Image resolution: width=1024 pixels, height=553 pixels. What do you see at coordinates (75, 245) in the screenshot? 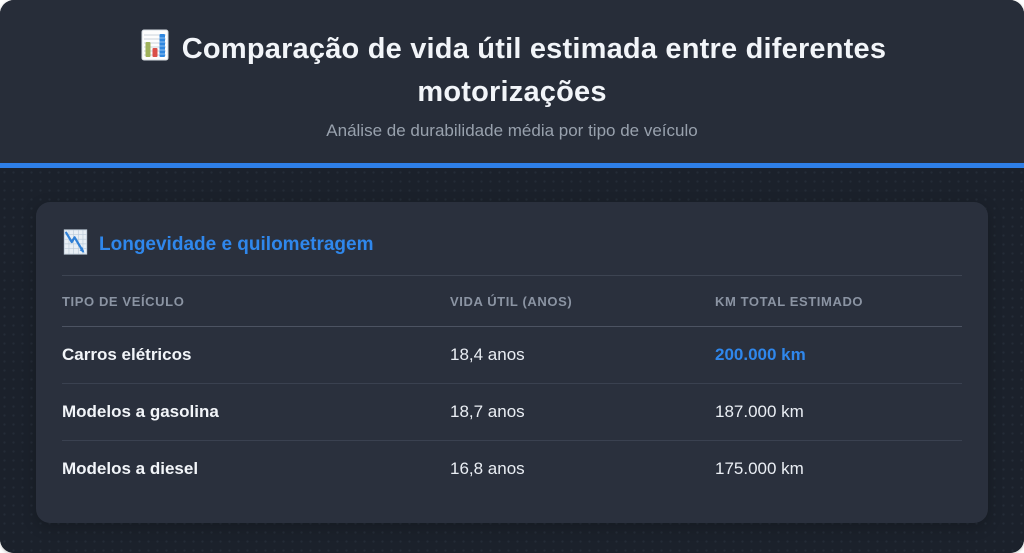
I see `chart-decreasing-icon` at bounding box center [75, 245].